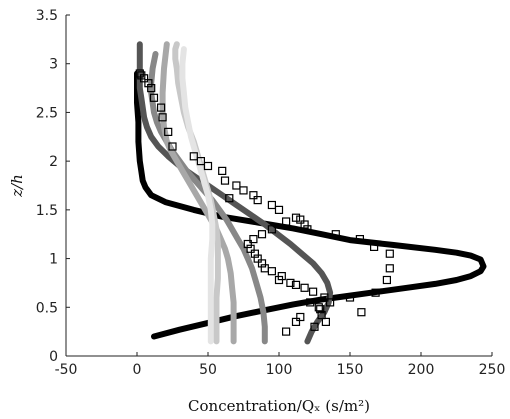  Describe the element at coordinates (17, 186) in the screenshot. I see `y-axis-label: z/h` at that location.